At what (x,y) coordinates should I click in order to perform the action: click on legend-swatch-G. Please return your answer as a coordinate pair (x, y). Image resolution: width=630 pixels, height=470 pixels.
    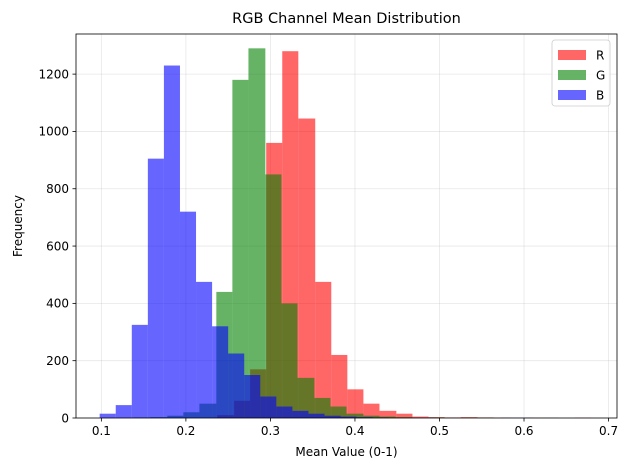
    Looking at the image, I should click on (572, 75).